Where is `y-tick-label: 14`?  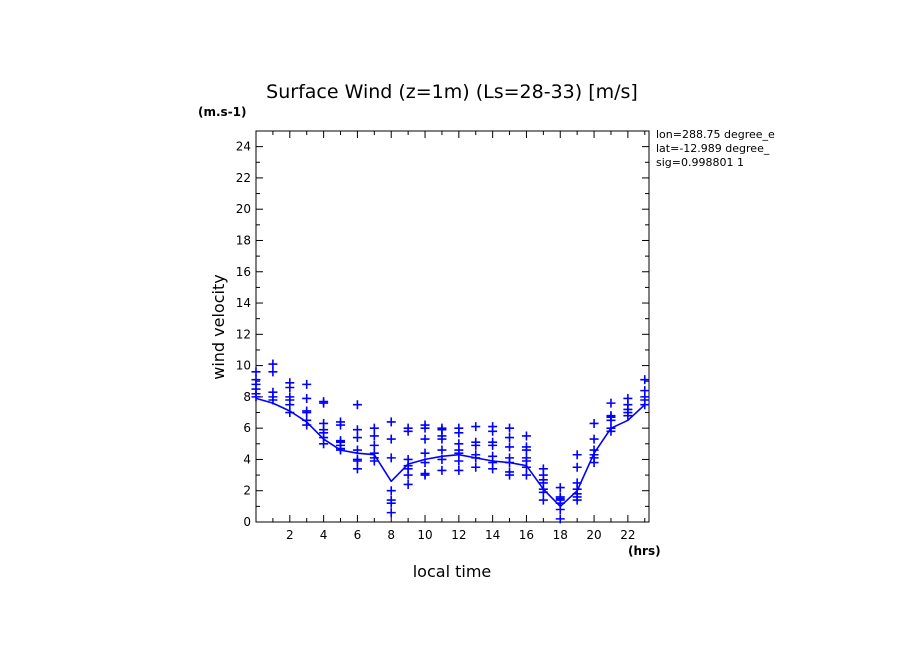 y-tick-label: 14 is located at coordinates (243, 303).